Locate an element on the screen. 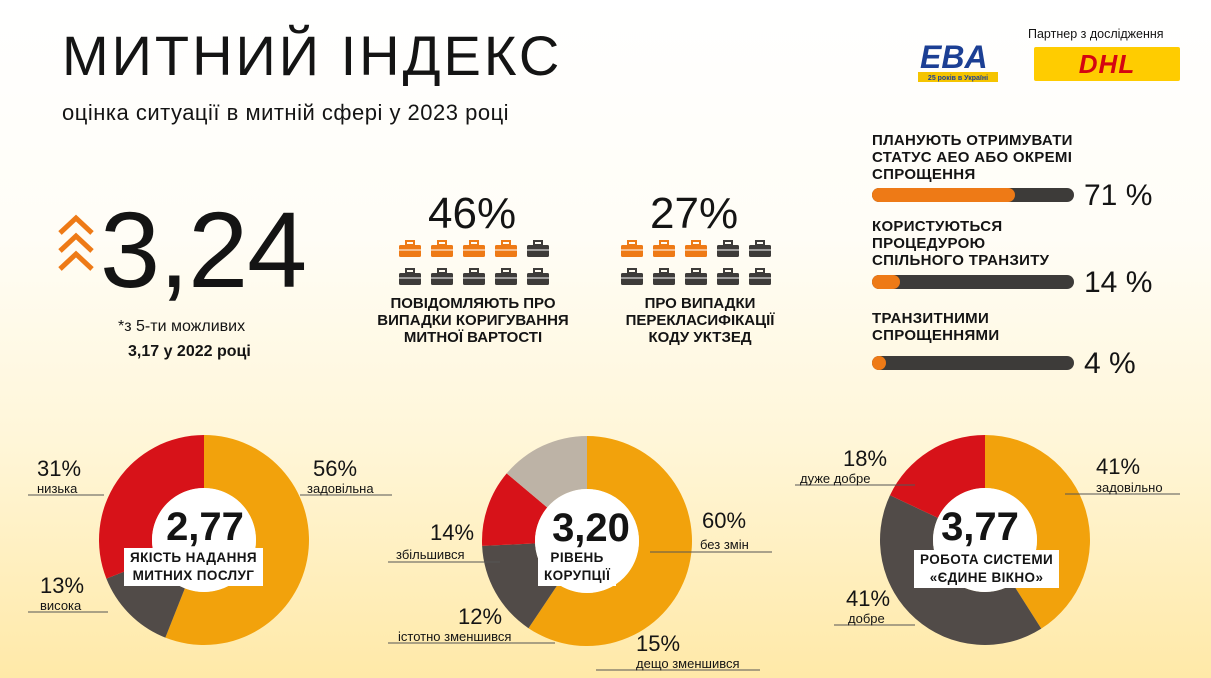  page-title: МИТНИЙ ІНДЕКС is located at coordinates (312, 55).